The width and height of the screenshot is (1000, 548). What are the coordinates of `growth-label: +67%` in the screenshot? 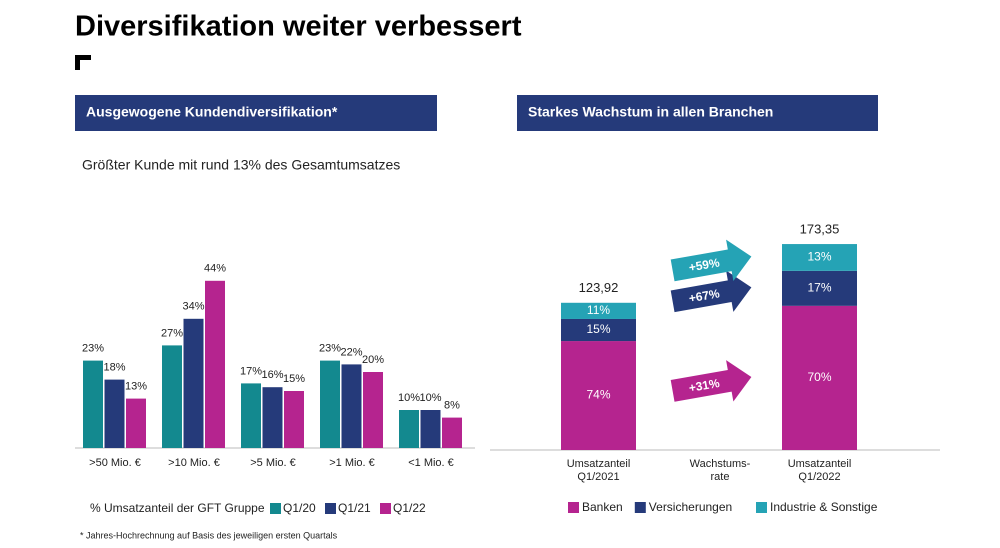 It's located at (704, 295).